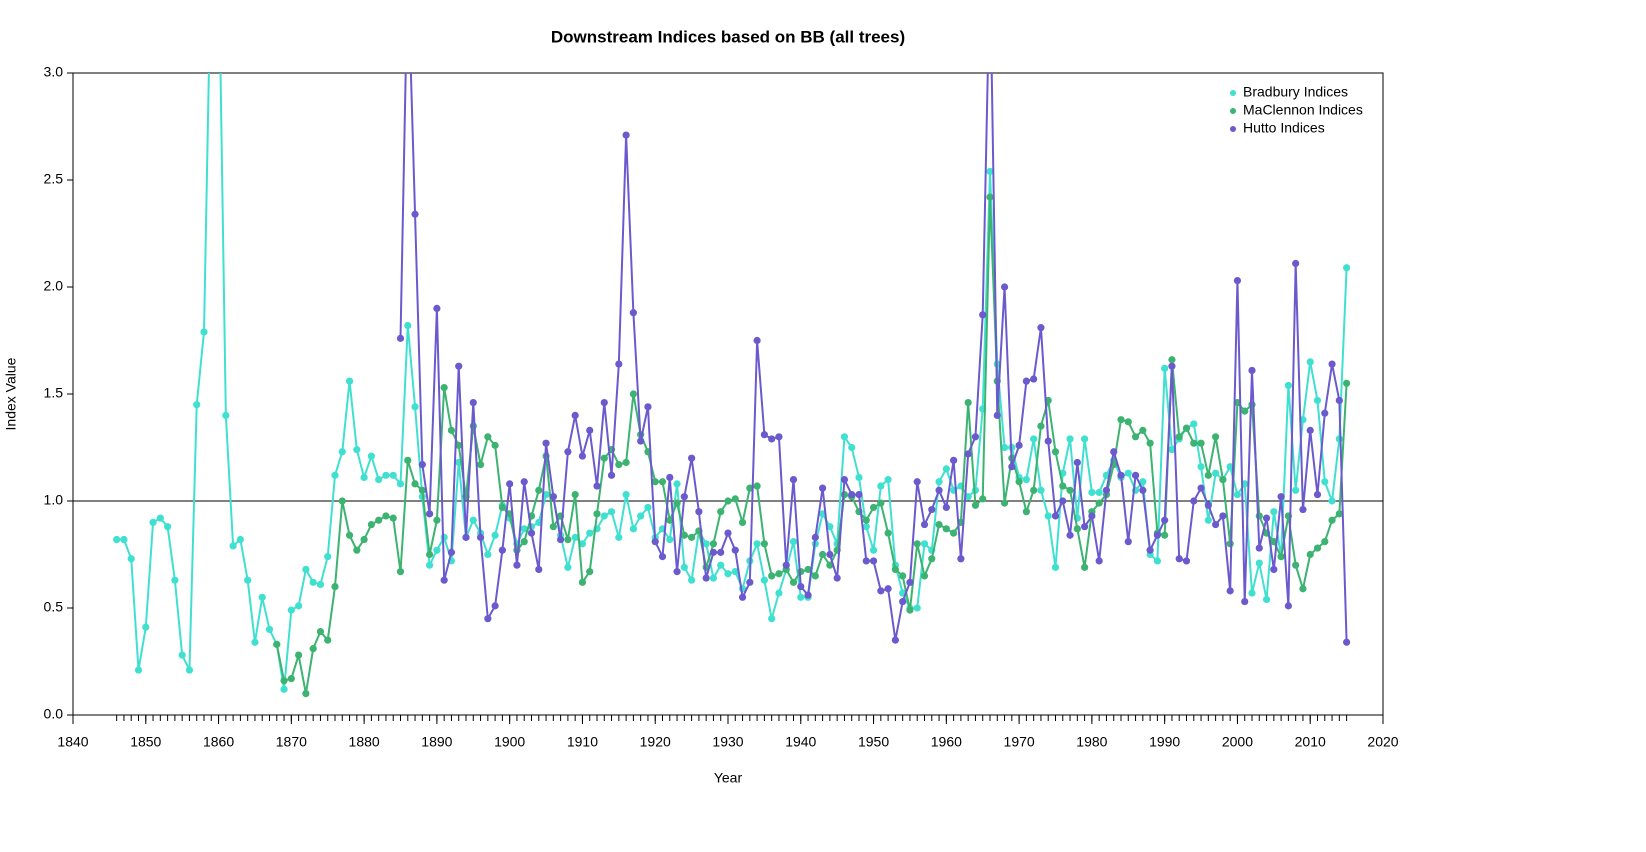  I want to click on x-tick-label: 1850, so click(145, 742).